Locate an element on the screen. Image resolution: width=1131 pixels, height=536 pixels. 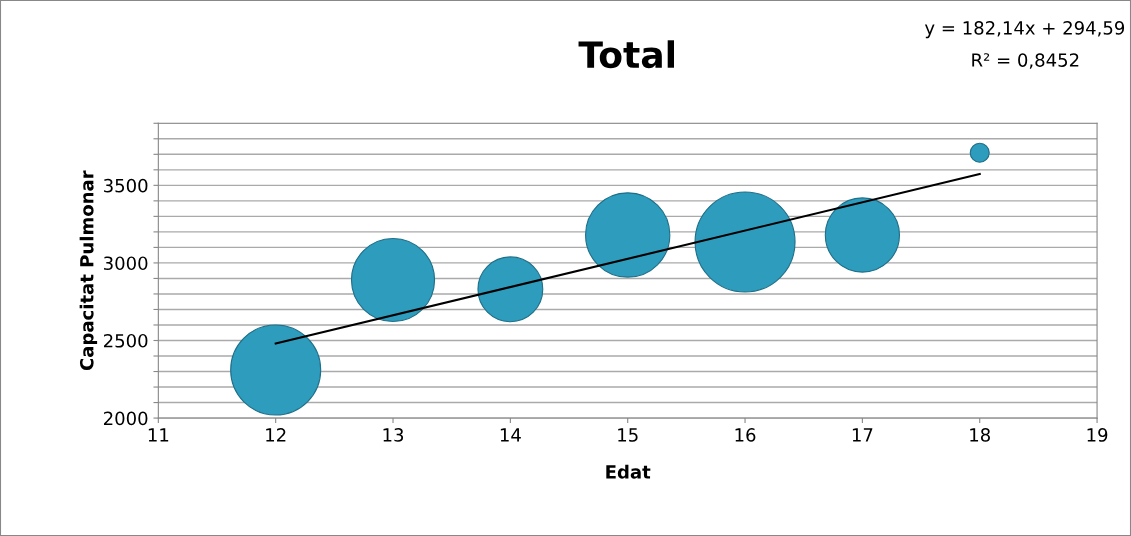
x-tick-label: 16 is located at coordinates (745, 435).